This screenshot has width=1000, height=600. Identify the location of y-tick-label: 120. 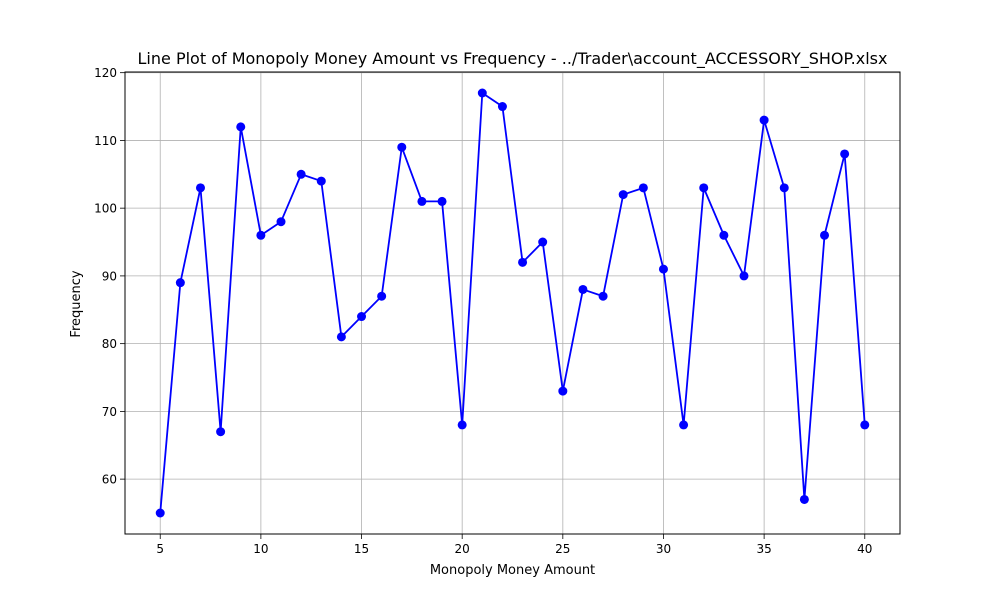
(105, 73).